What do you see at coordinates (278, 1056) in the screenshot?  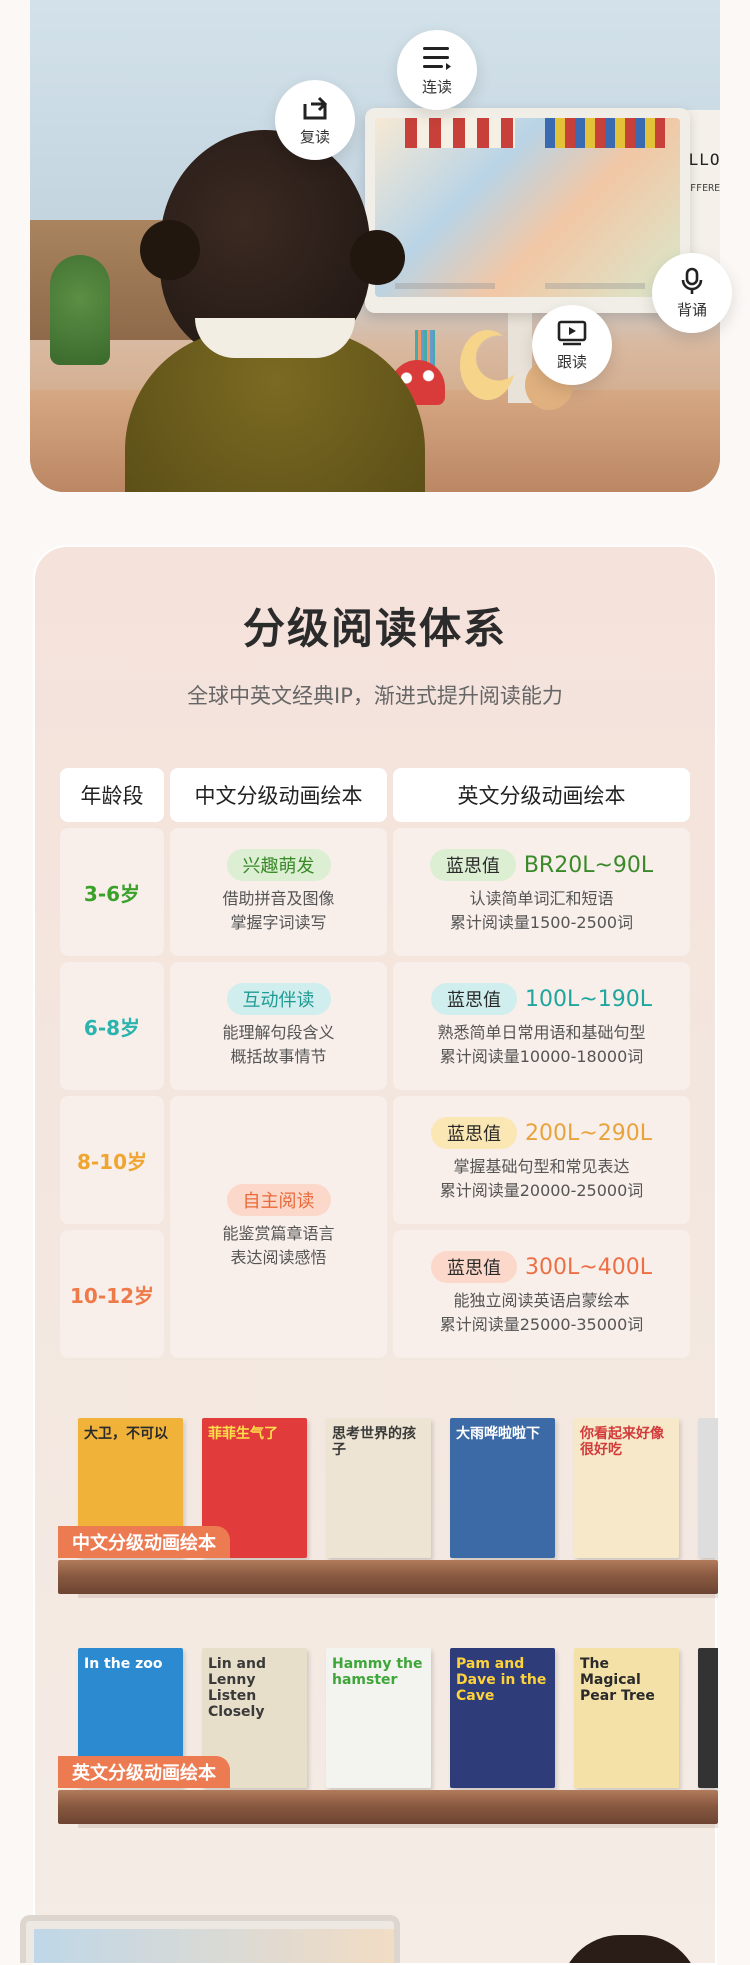 I see `desc-line: 概括故事情节` at bounding box center [278, 1056].